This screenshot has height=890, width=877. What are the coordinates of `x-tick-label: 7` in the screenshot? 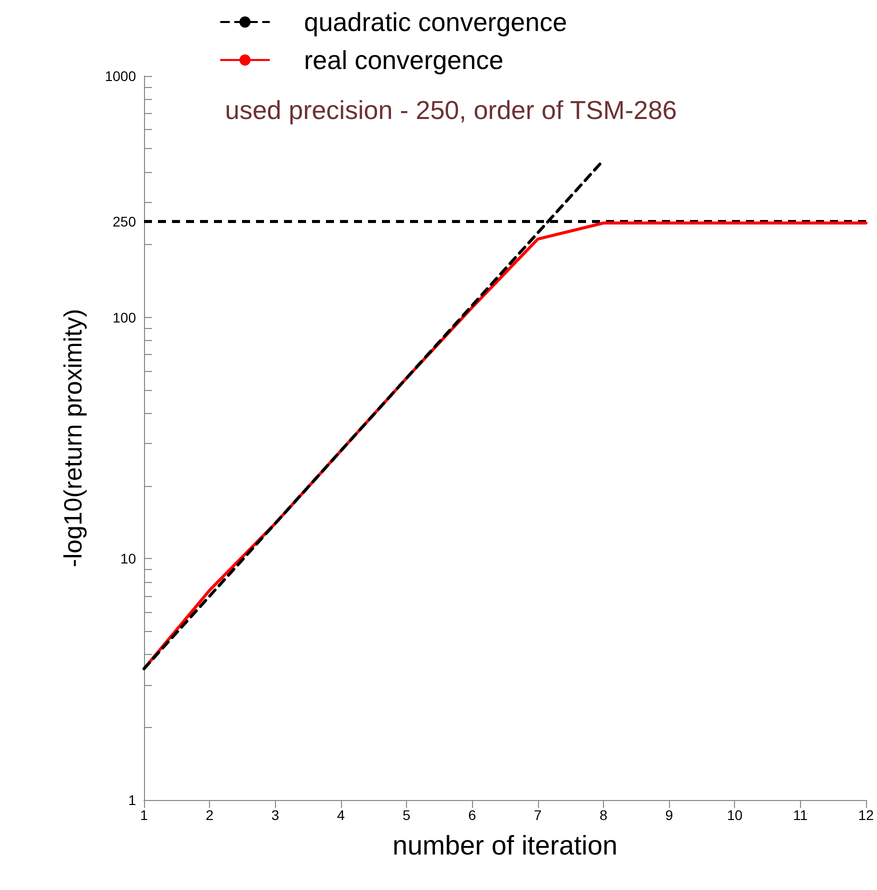 It's located at (538, 815).